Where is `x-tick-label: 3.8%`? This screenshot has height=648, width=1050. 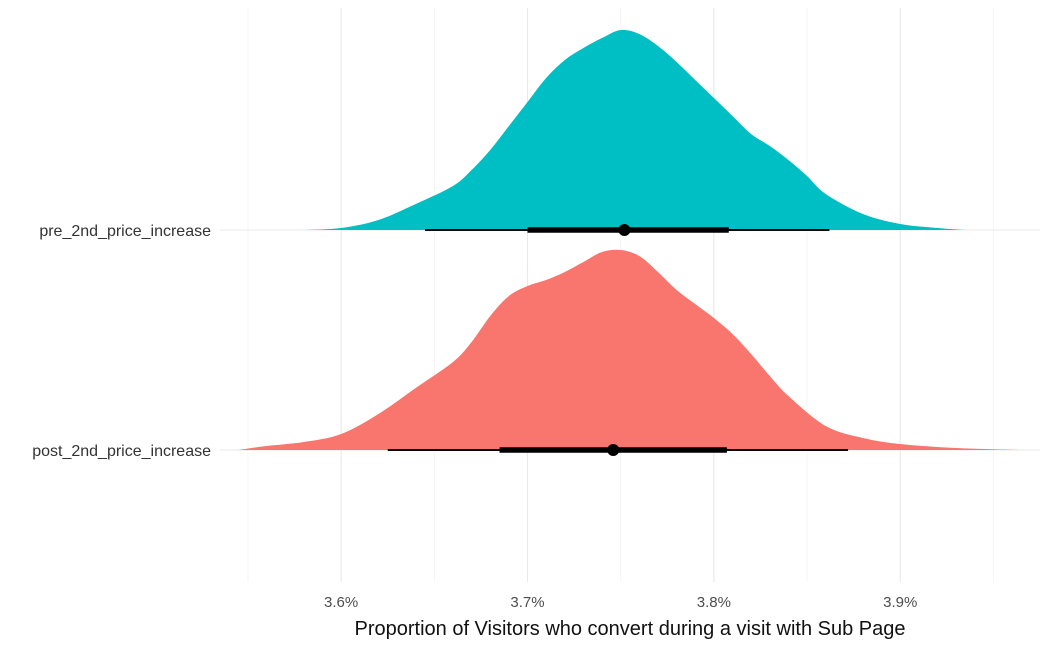 x-tick-label: 3.8% is located at coordinates (714, 602).